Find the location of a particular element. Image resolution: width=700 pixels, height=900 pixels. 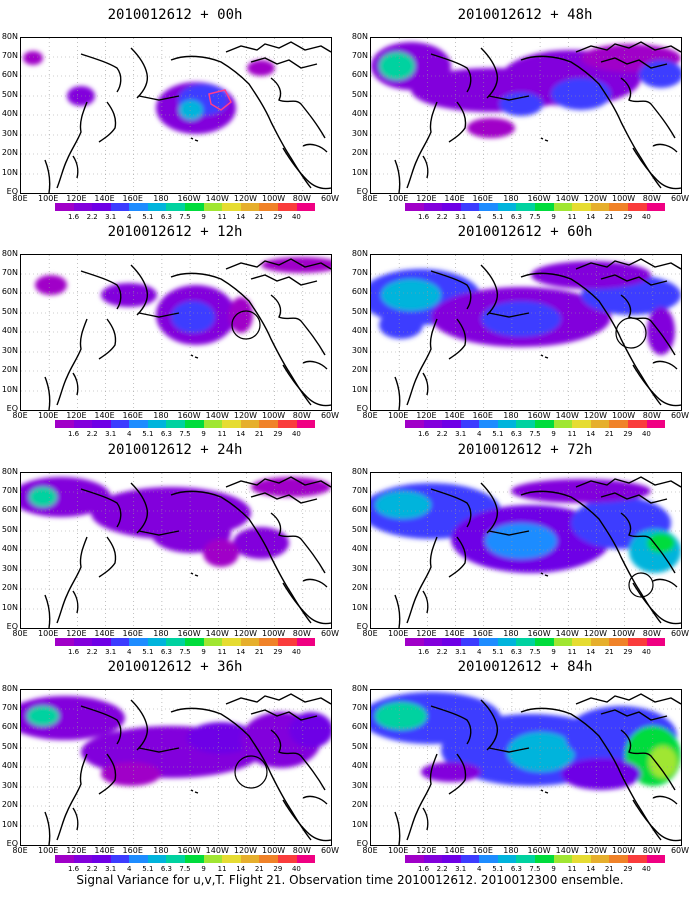

latitude-label: 40N is located at coordinates (9, 330).